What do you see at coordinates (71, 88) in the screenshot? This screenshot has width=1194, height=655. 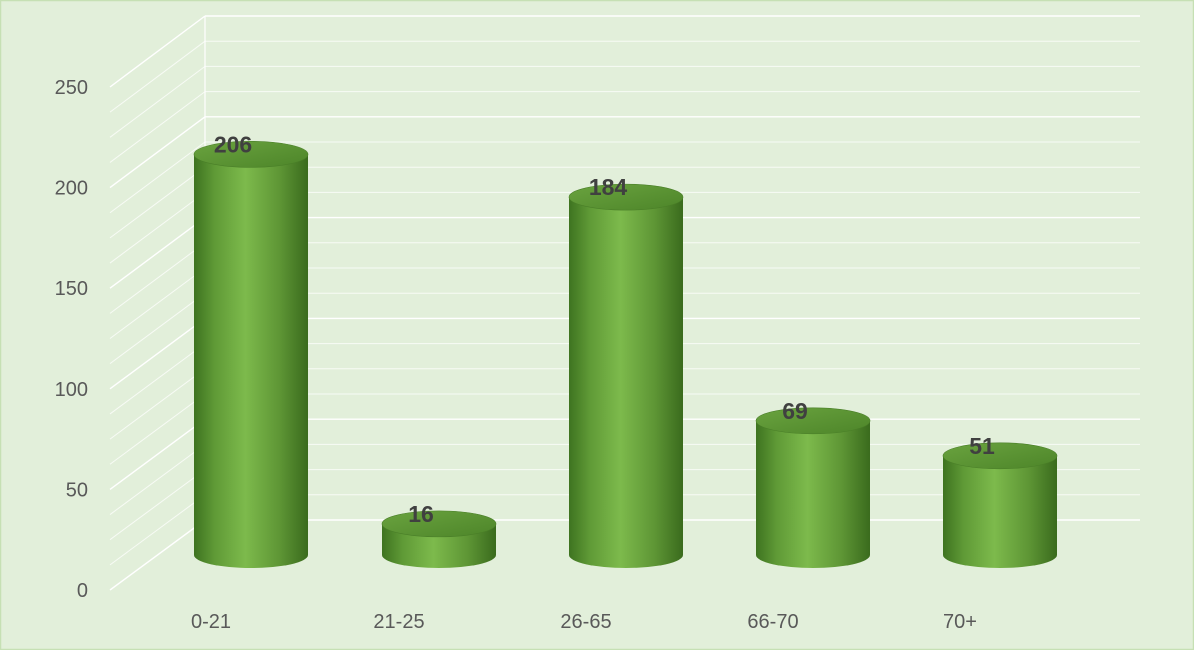 I see `y-tick-label: 250` at bounding box center [71, 88].